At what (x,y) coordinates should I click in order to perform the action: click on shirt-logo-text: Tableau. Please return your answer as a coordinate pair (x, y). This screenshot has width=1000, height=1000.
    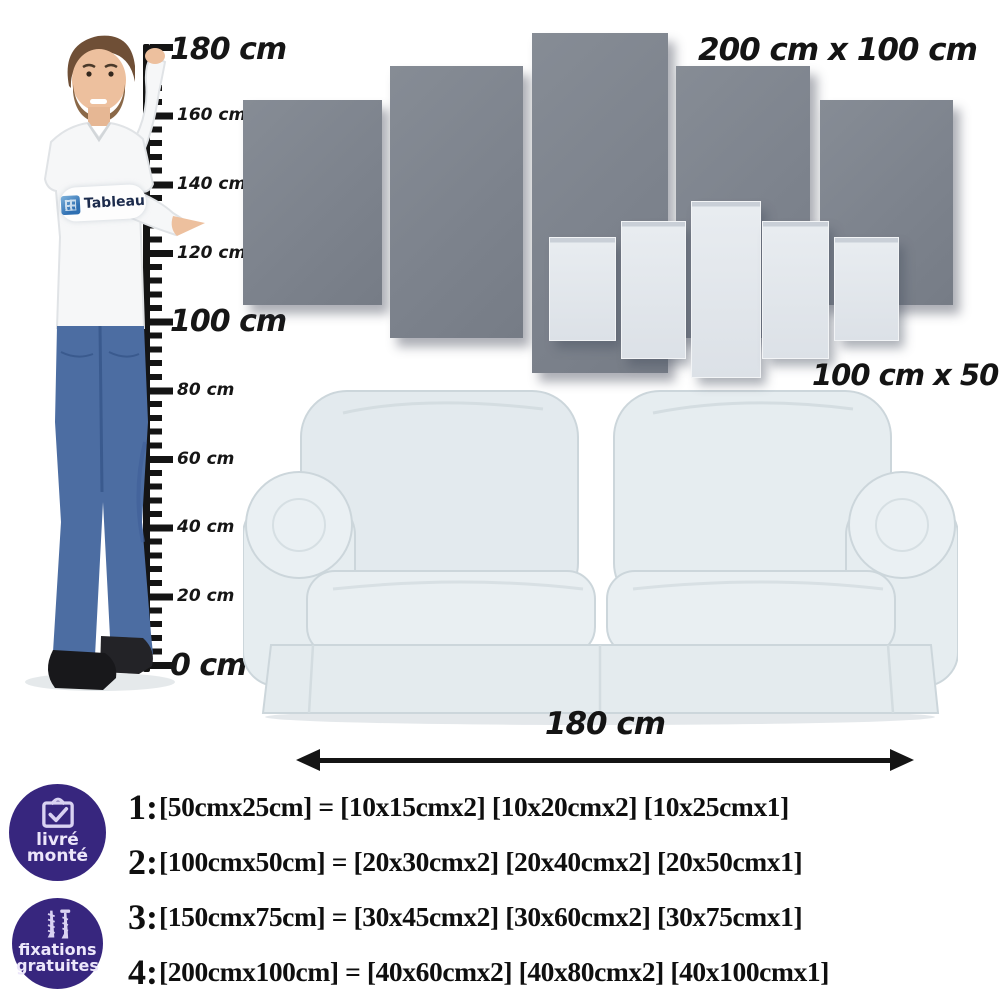
    Looking at the image, I should click on (114, 202).